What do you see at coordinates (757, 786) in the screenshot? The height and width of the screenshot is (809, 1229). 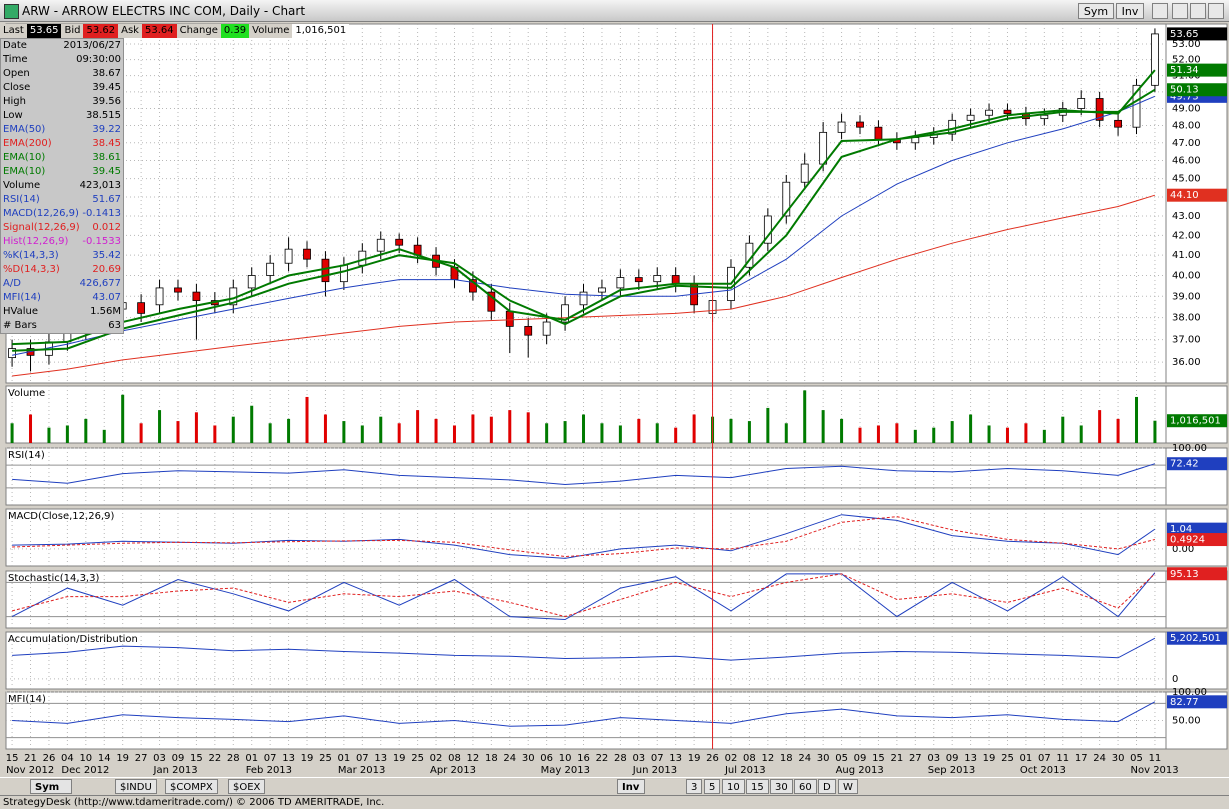 I see `interval-tab: 15` at bounding box center [757, 786].